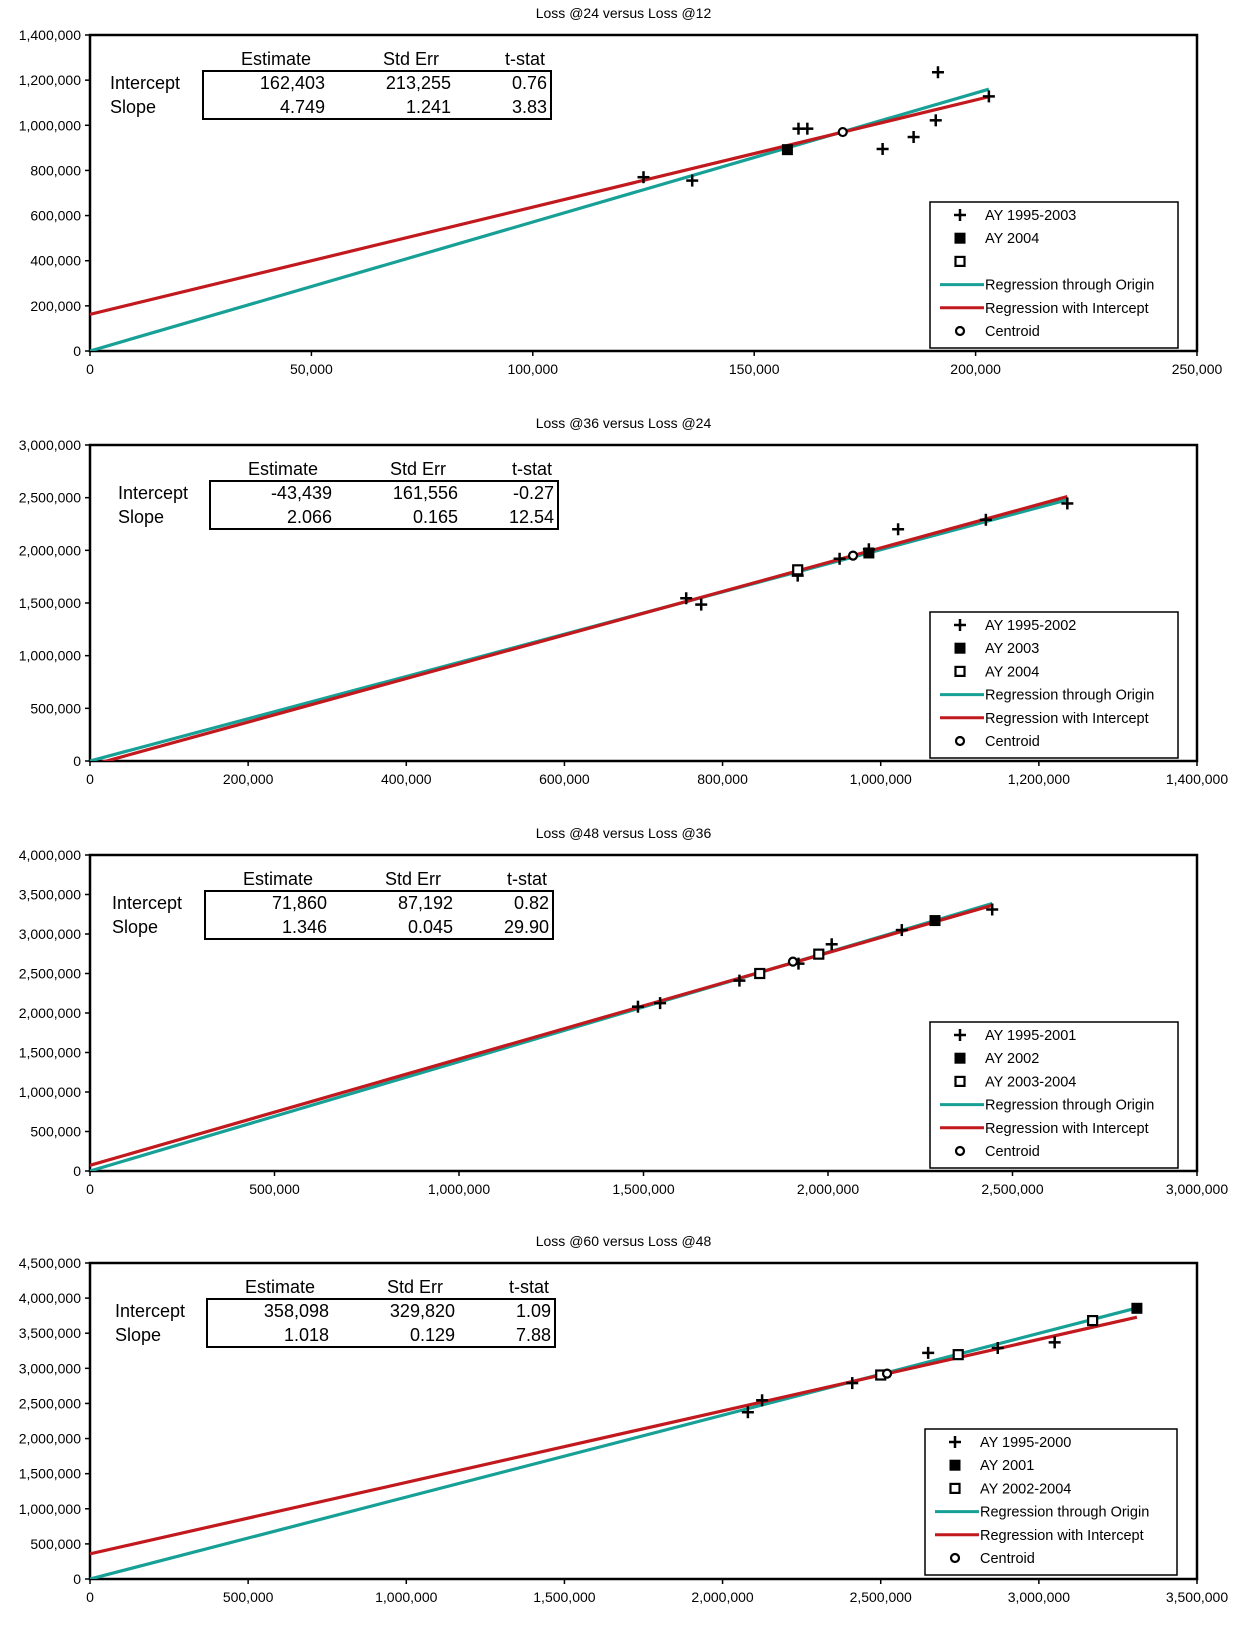  What do you see at coordinates (302, 107) in the screenshot?
I see `stats-cell: 4.749` at bounding box center [302, 107].